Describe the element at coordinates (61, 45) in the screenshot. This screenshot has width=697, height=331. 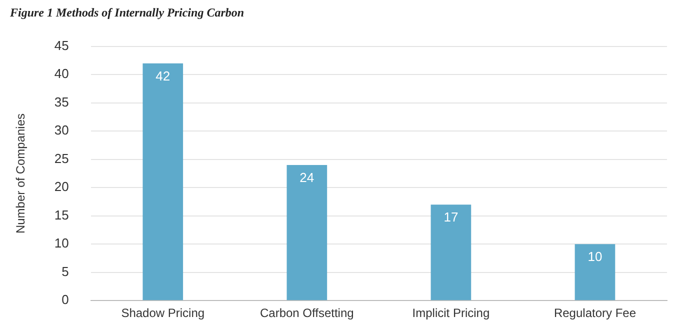
I see `y-tick-label: 45` at that location.